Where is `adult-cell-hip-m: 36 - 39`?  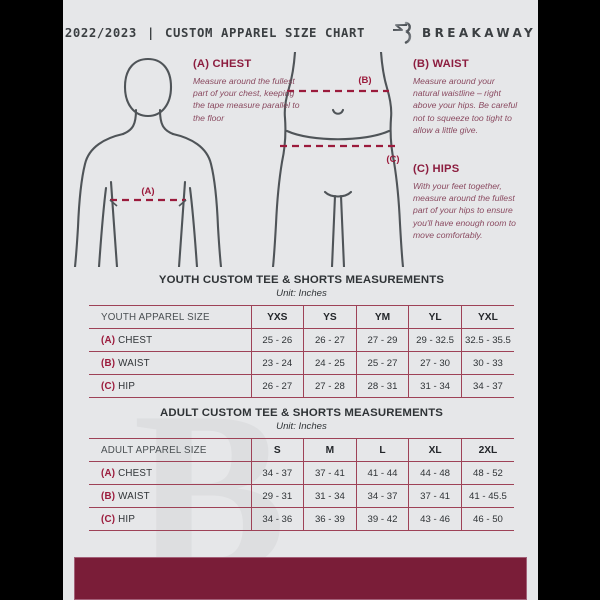 adult-cell-hip-m: 36 - 39 is located at coordinates (330, 519).